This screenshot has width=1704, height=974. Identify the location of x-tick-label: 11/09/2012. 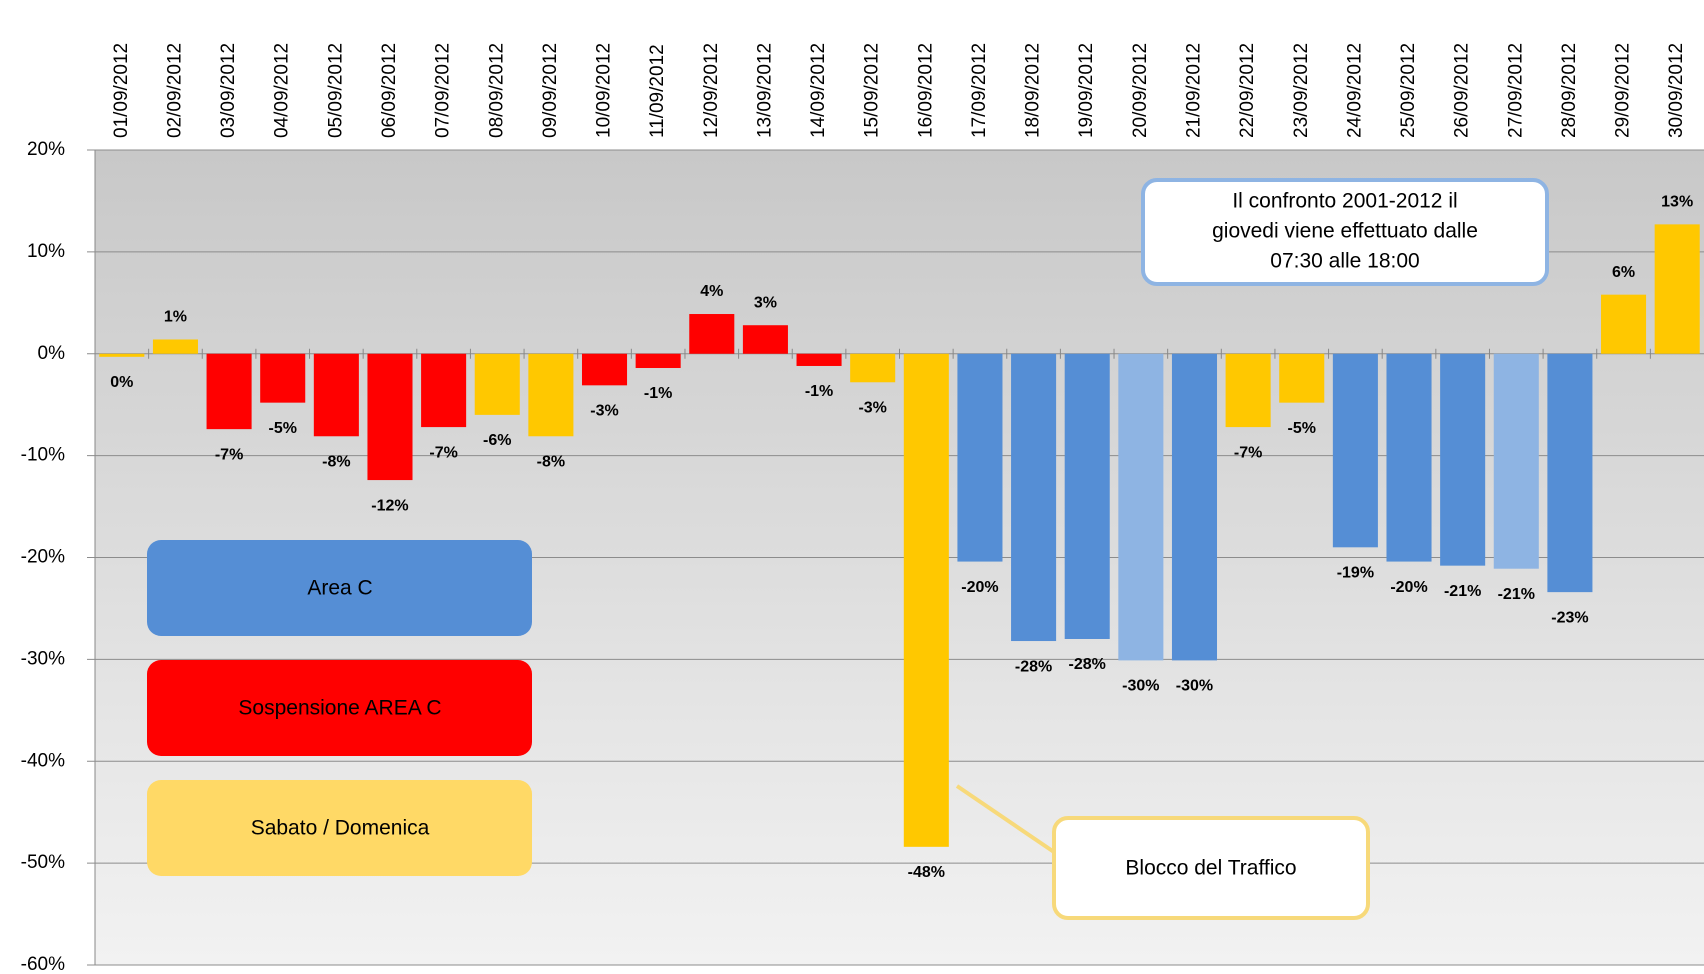
(657, 91).